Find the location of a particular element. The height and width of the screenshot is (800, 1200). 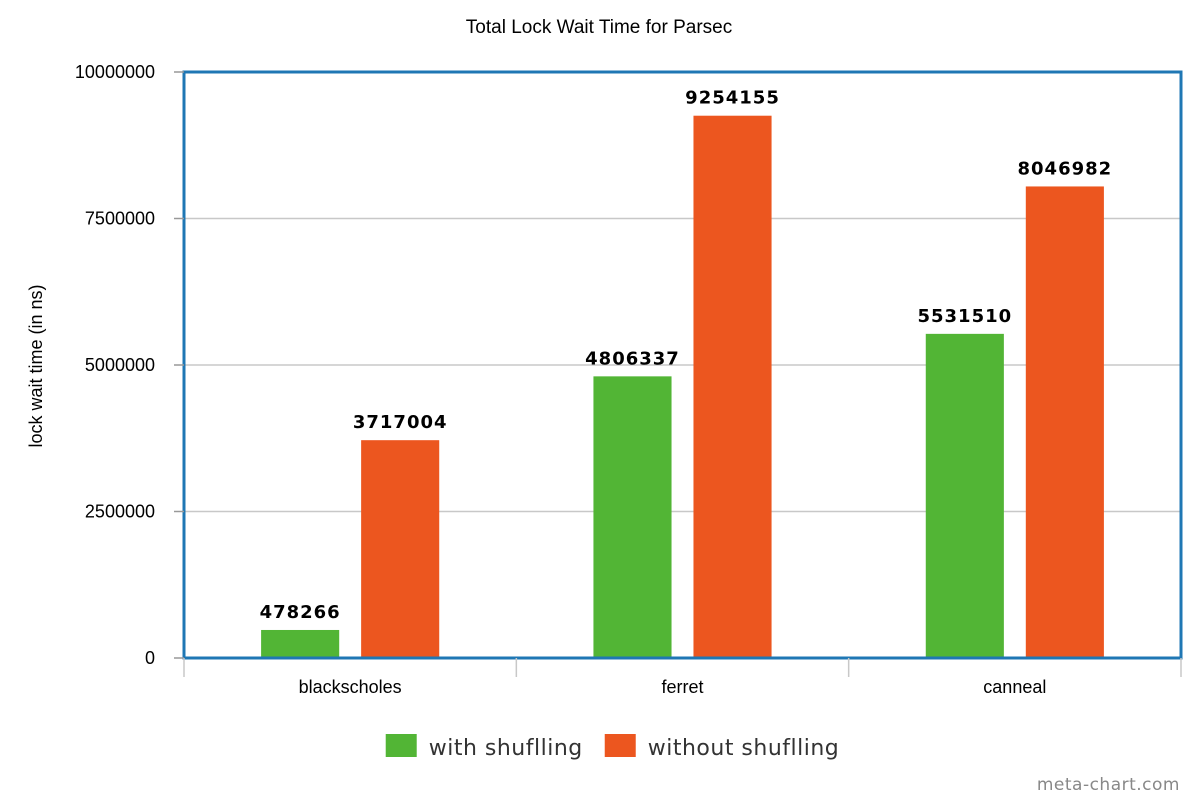

y-axis-ticks: 0 2500000 5000000 7500000 10000000 is located at coordinates (129, 365).